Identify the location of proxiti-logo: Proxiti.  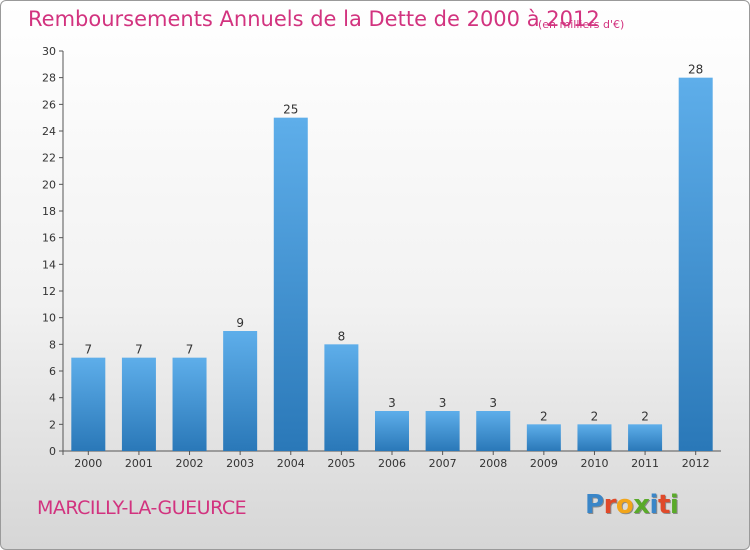
(632, 505).